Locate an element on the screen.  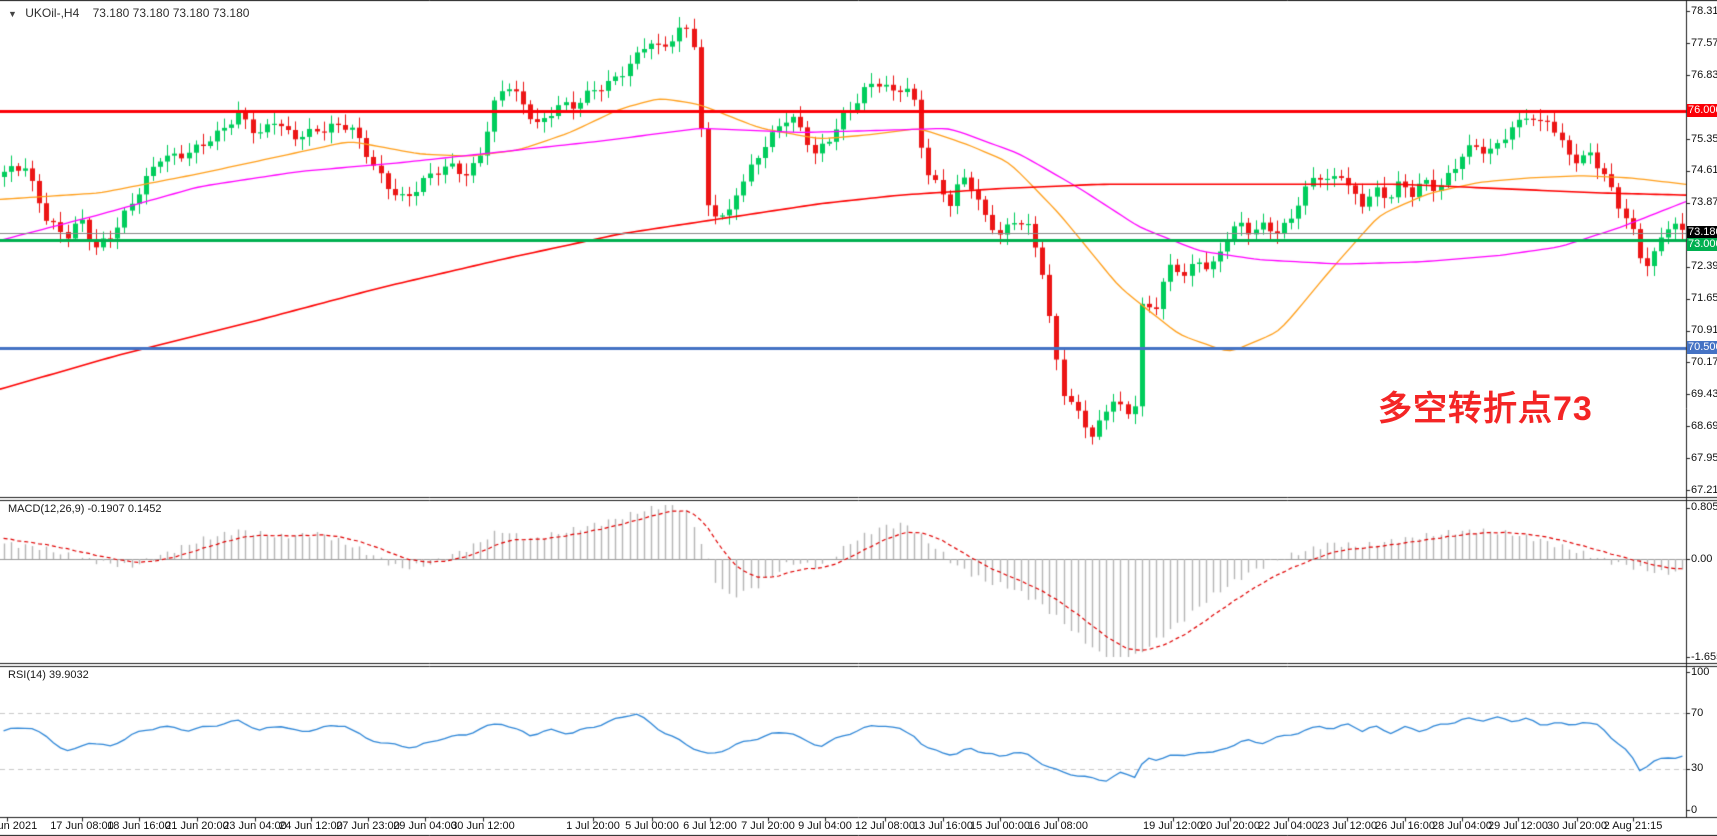
macd-axis-tick: -1.6556 is located at coordinates (1704, 656).